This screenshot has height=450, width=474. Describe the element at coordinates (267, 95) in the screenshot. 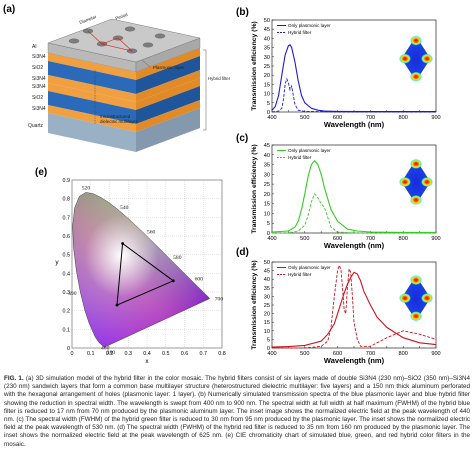

I see `y-tick-label: 10` at that location.